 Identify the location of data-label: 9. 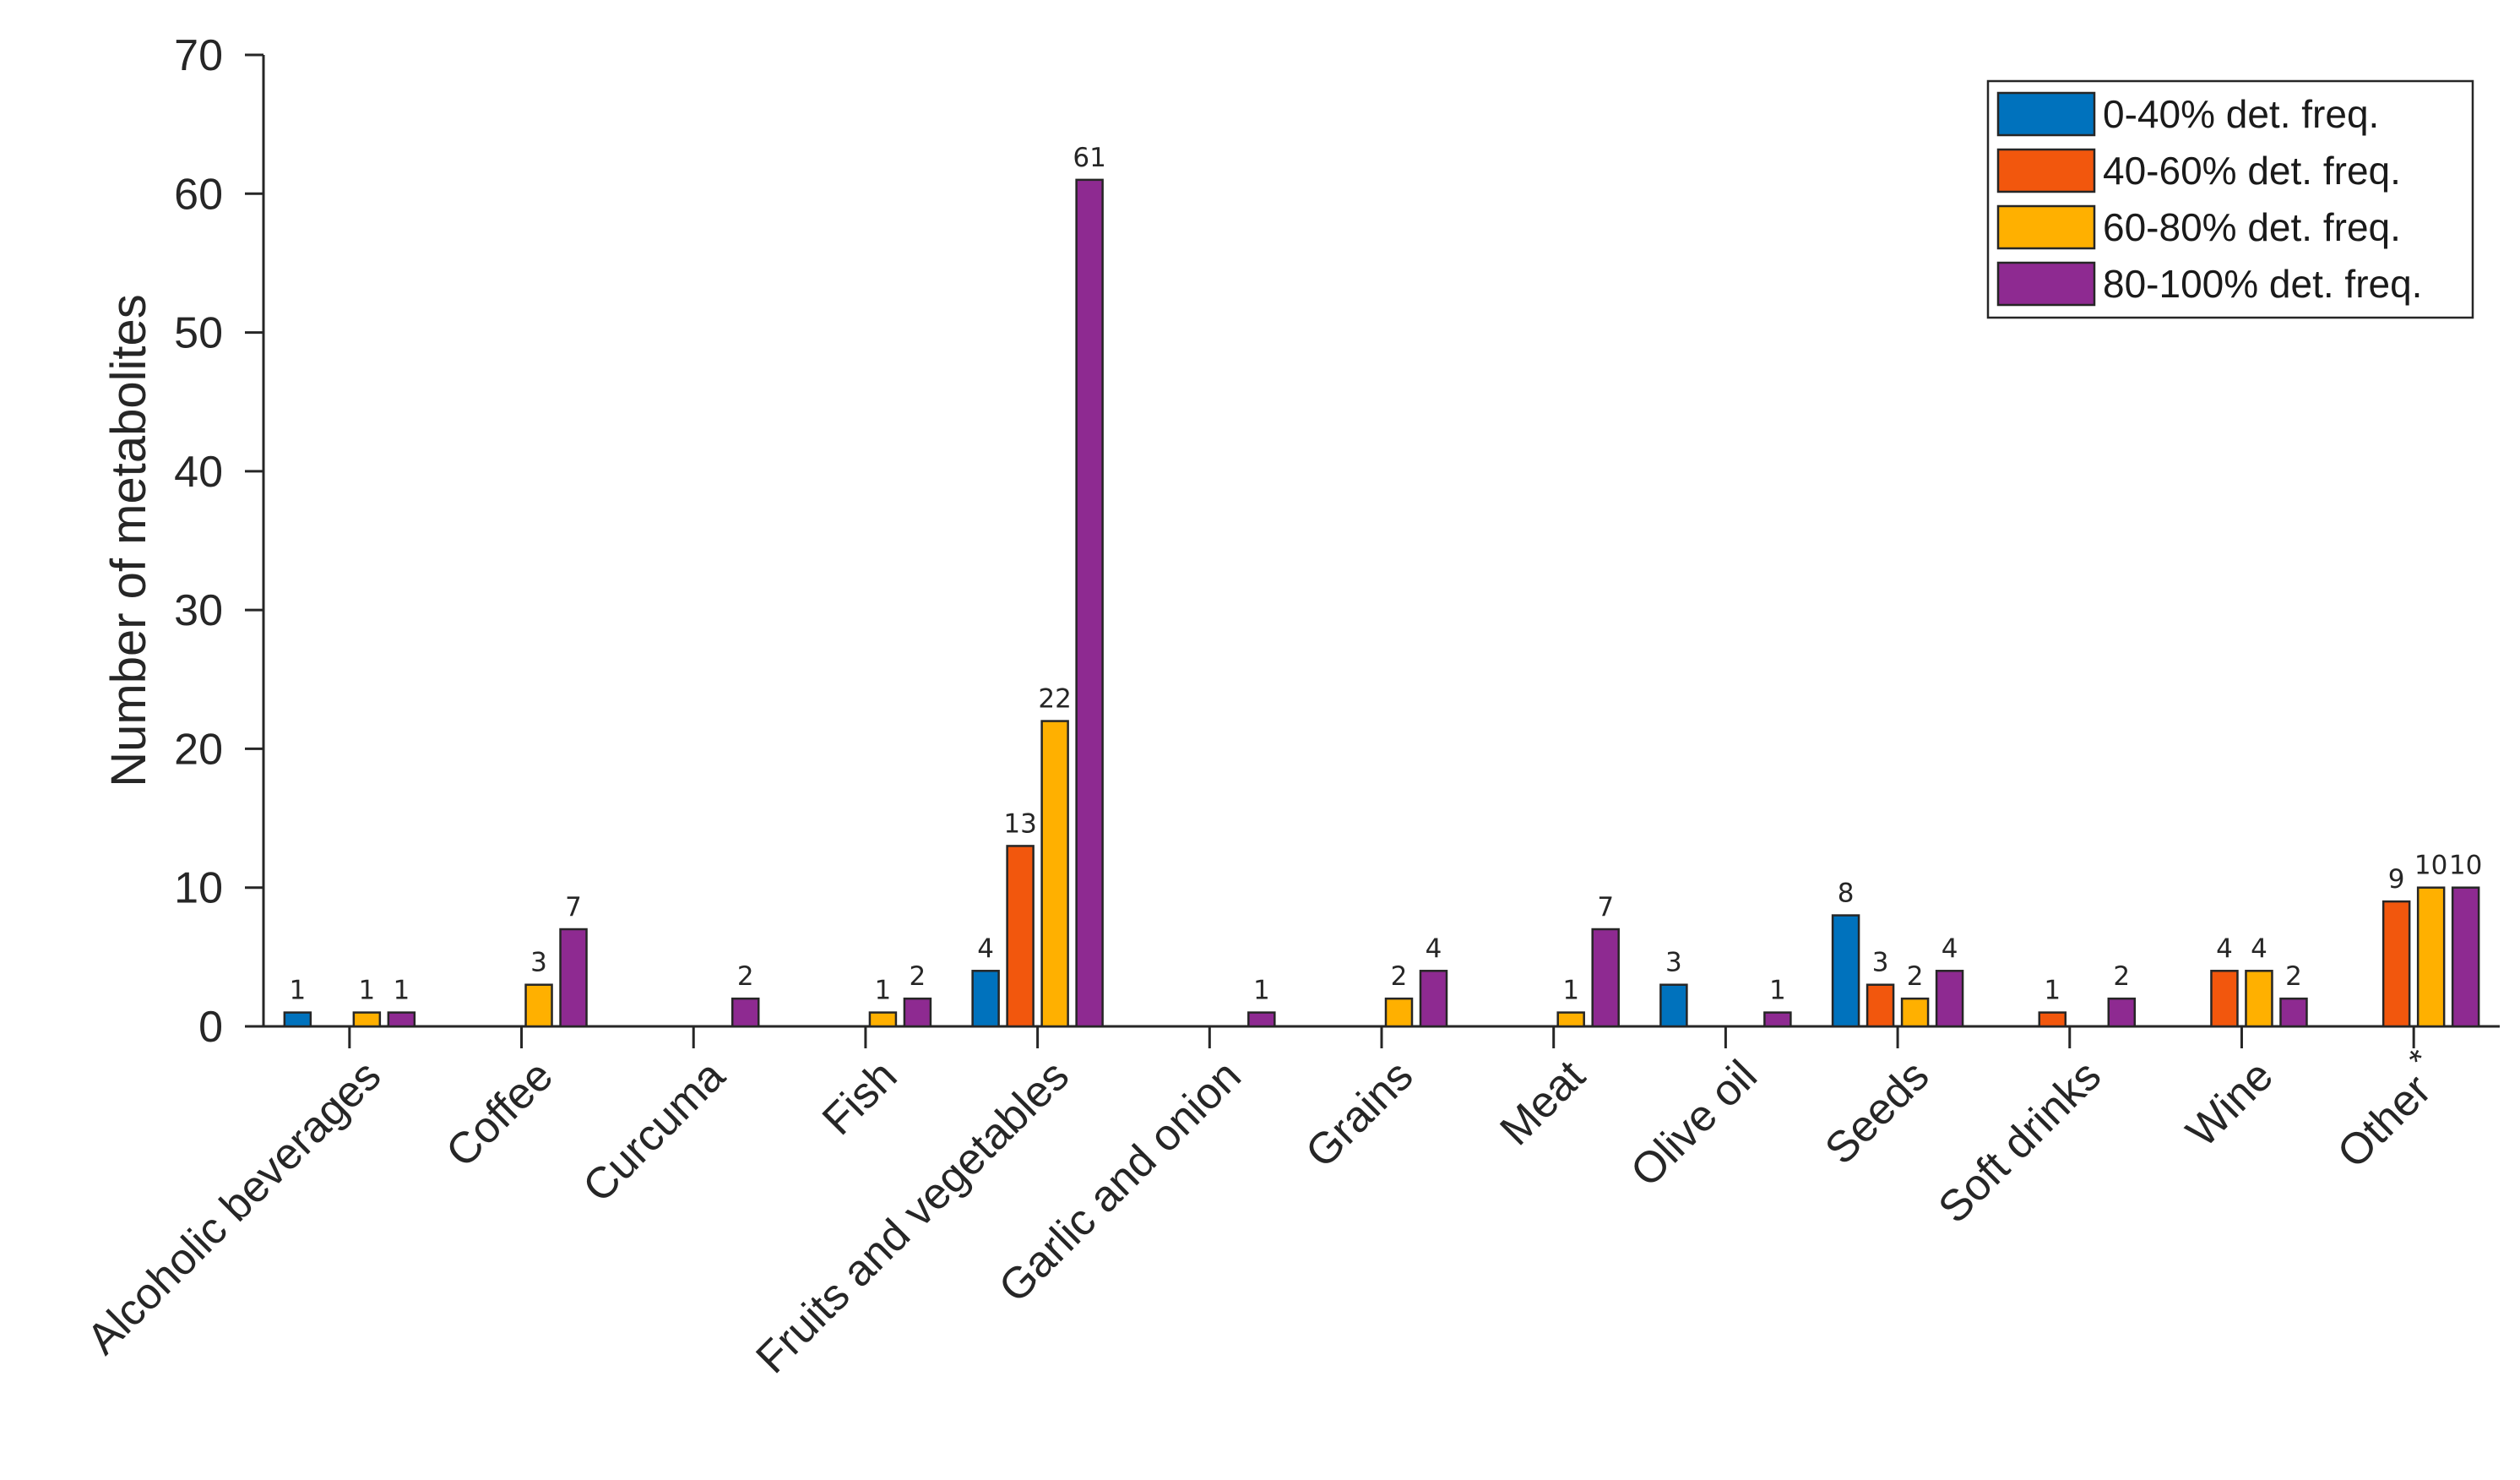
(2396, 879).